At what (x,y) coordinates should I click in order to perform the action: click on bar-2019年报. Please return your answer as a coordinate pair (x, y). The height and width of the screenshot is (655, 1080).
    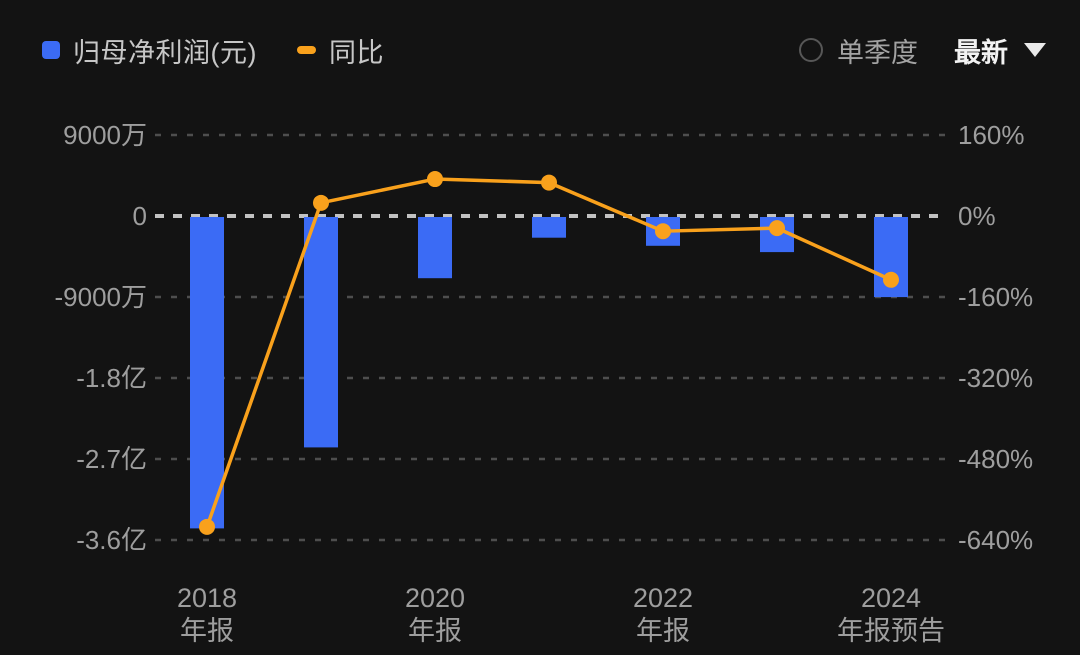
    Looking at the image, I should click on (321, 332).